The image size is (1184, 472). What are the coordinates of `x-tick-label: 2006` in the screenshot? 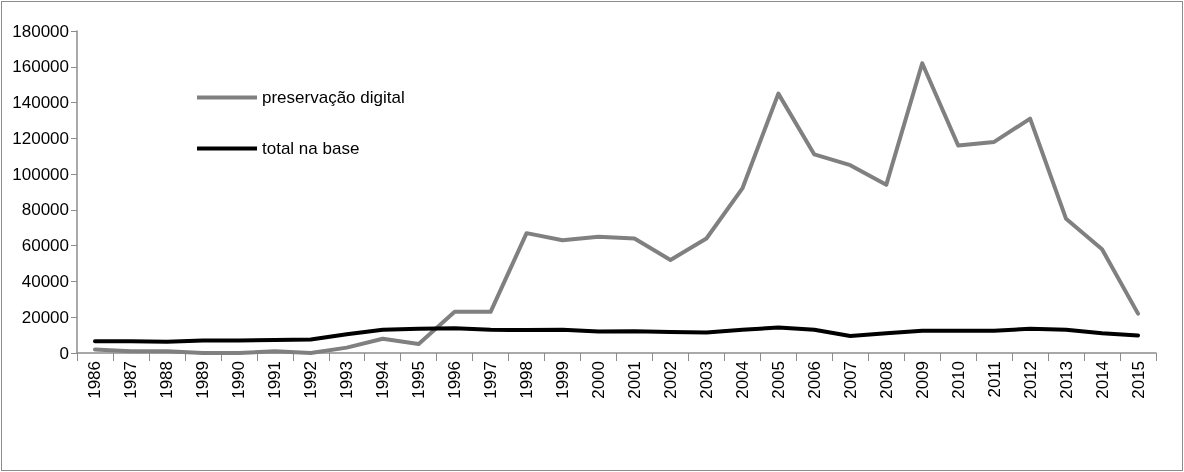 It's located at (814, 380).